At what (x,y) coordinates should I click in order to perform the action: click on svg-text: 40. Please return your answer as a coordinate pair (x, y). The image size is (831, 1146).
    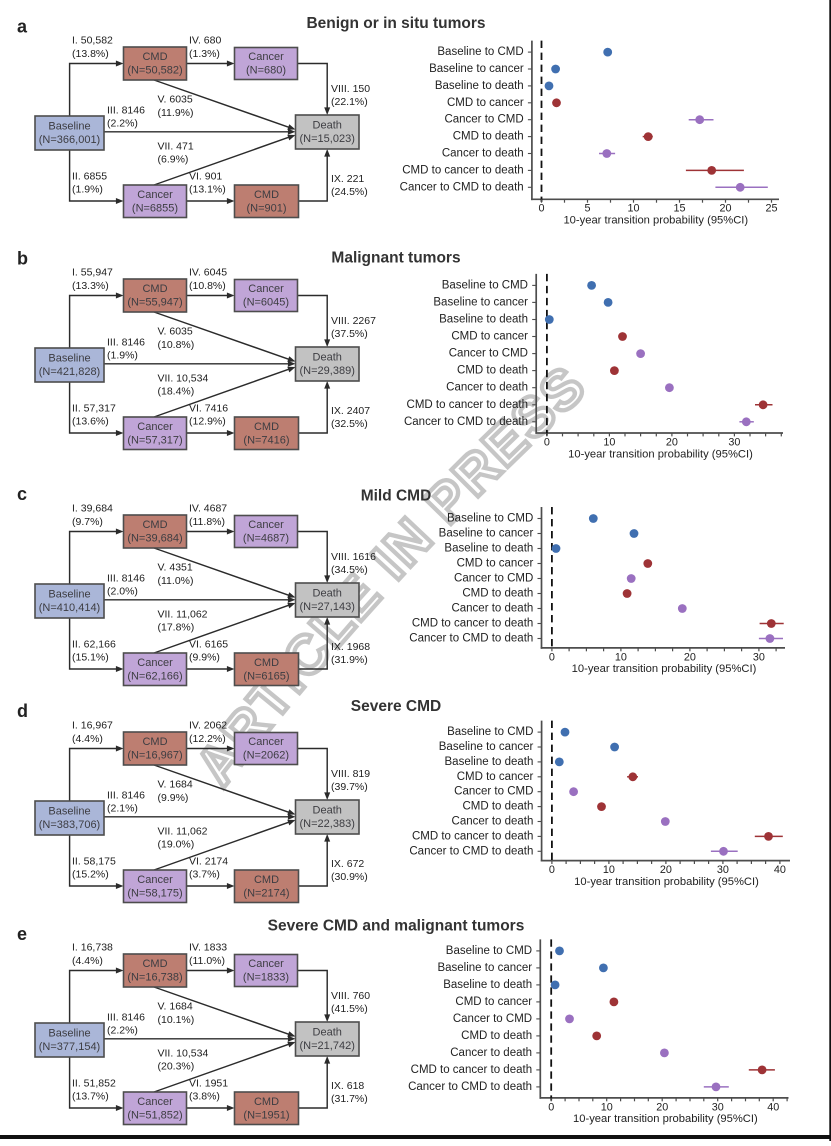
    Looking at the image, I should click on (780, 870).